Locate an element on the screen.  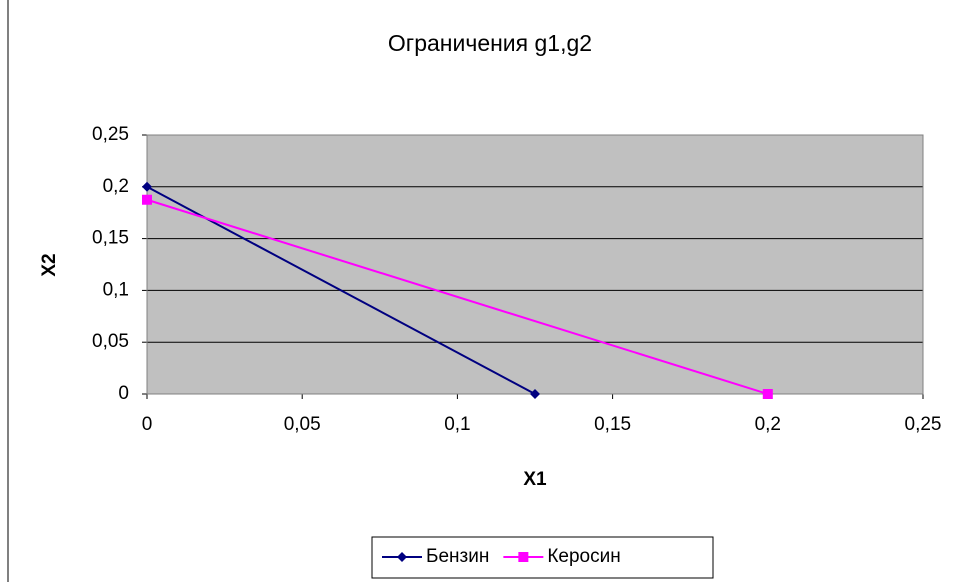
legend-label: Бензин is located at coordinates (457, 556).